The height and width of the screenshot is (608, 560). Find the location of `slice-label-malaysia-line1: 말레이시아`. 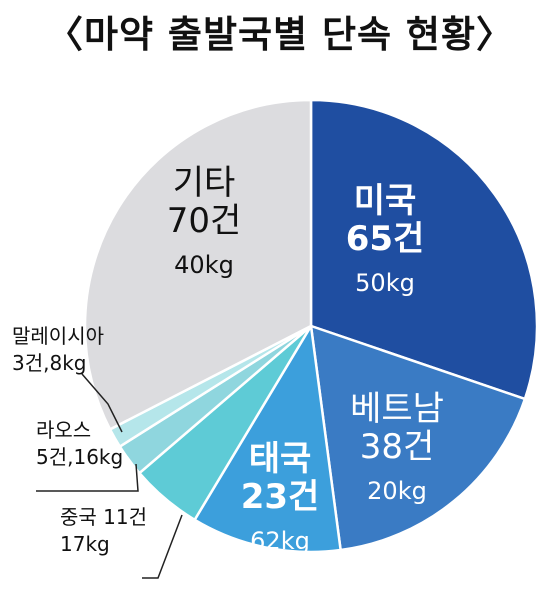

slice-label-malaysia-line1: 말레이시아 is located at coordinates (58, 336).